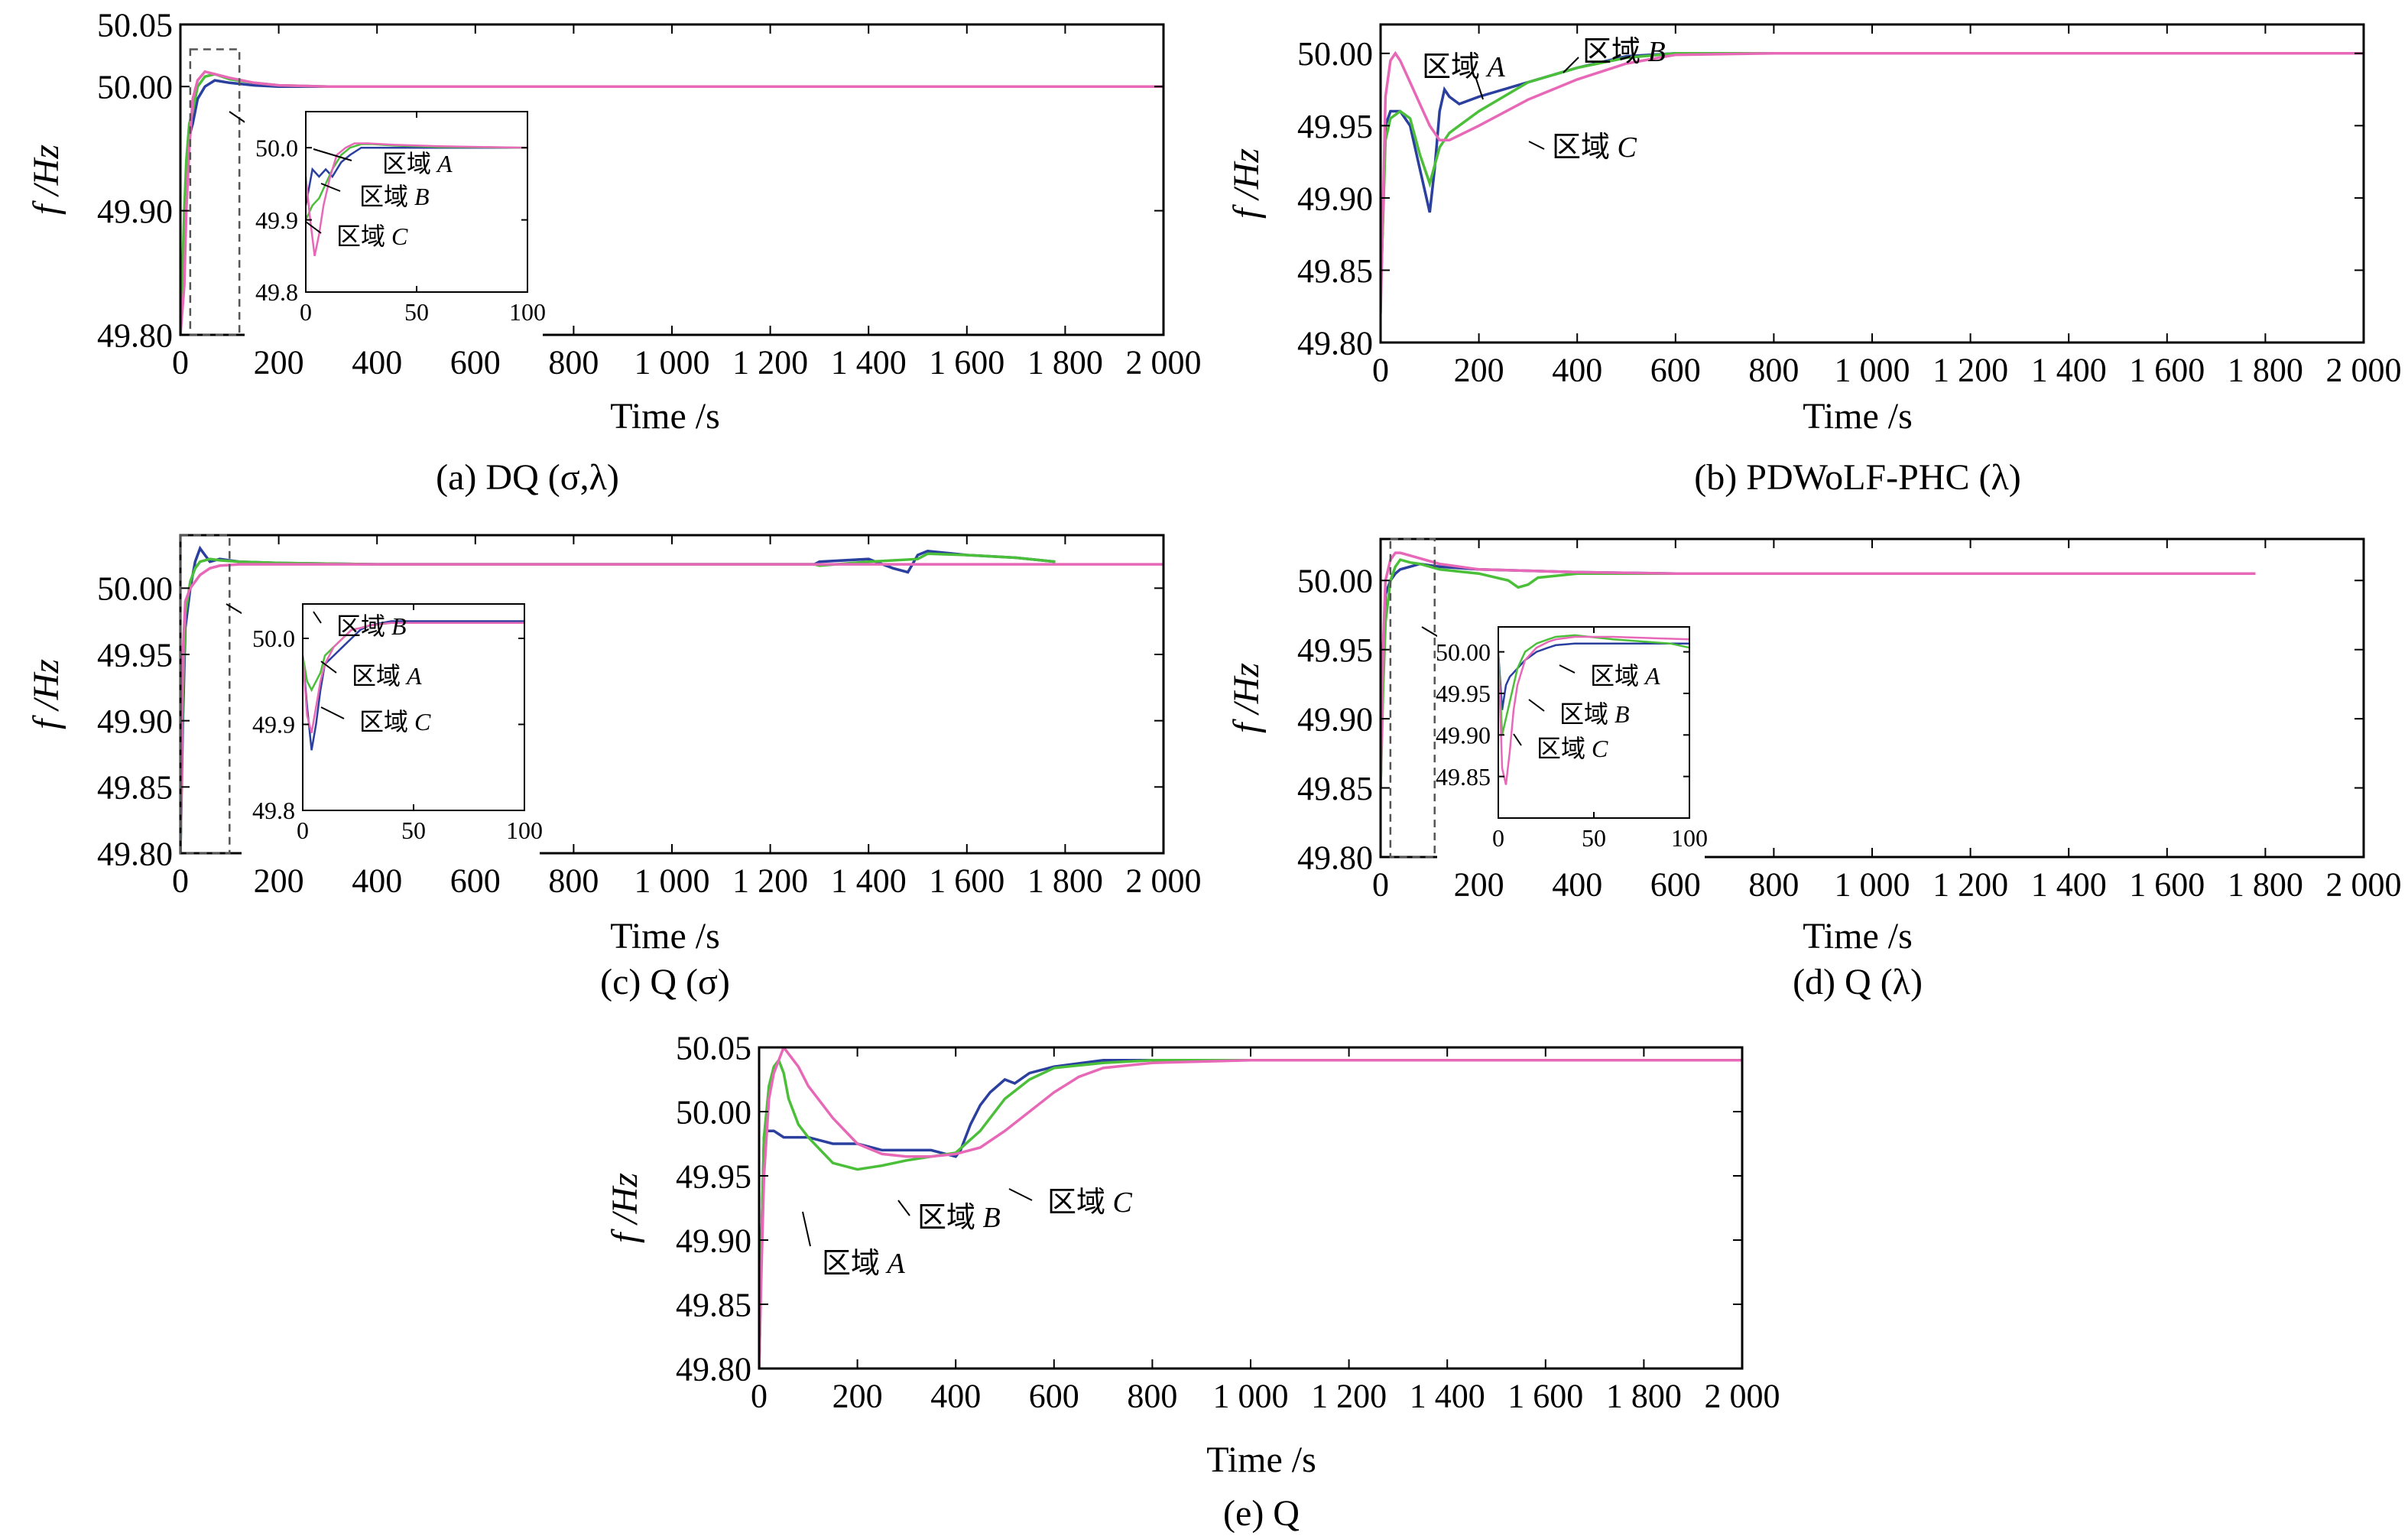 This screenshot has width=2408, height=1539. Describe the element at coordinates (1335, 581) in the screenshot. I see `y-tick-label: 50.00` at that location.